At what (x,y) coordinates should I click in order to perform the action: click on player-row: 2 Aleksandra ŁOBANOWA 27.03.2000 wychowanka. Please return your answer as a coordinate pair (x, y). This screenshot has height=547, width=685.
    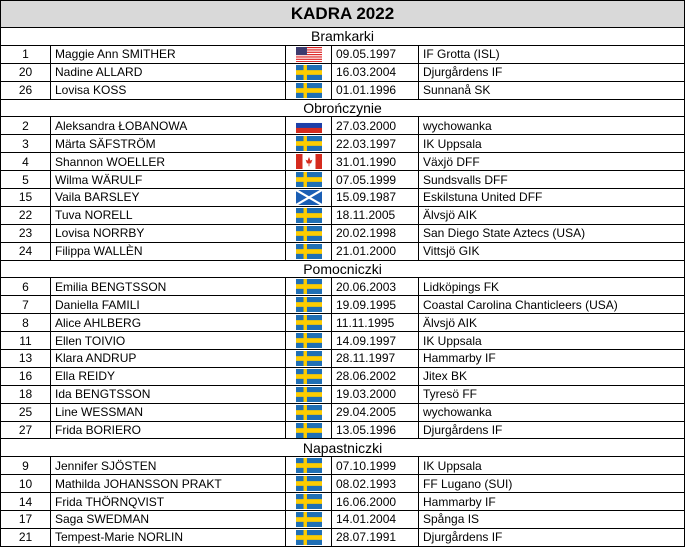
    Looking at the image, I should click on (342, 126).